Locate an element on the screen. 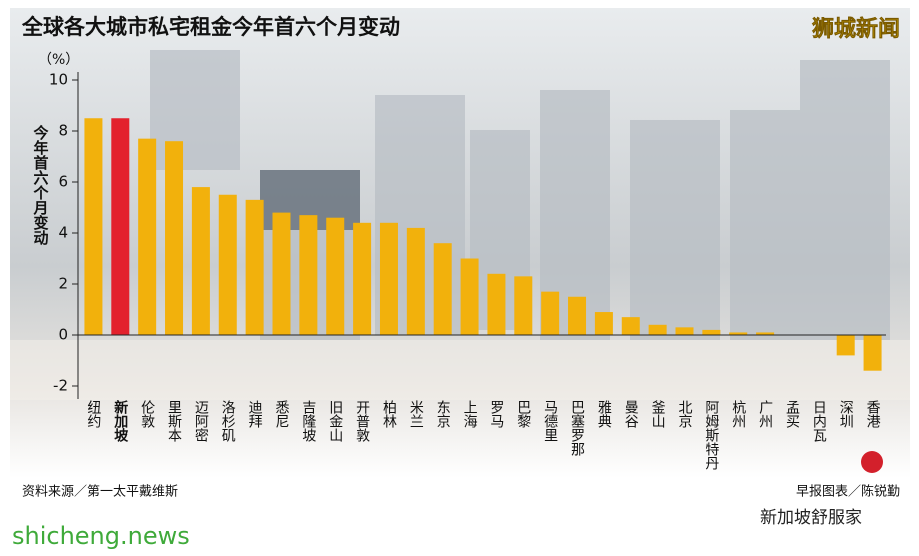  logo: 狮城新闻 is located at coordinates (856, 29).